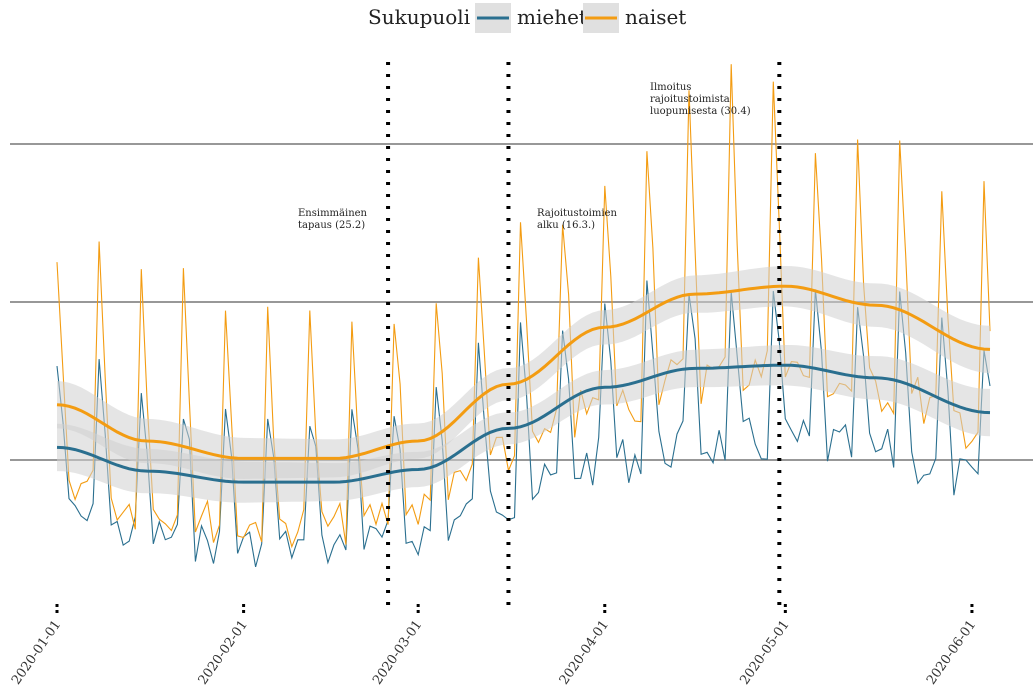 Image resolution: width=1033 pixels, height=697 pixels. What do you see at coordinates (655, 17) in the screenshot?
I see `legend-label-naiset: naiset` at bounding box center [655, 17].